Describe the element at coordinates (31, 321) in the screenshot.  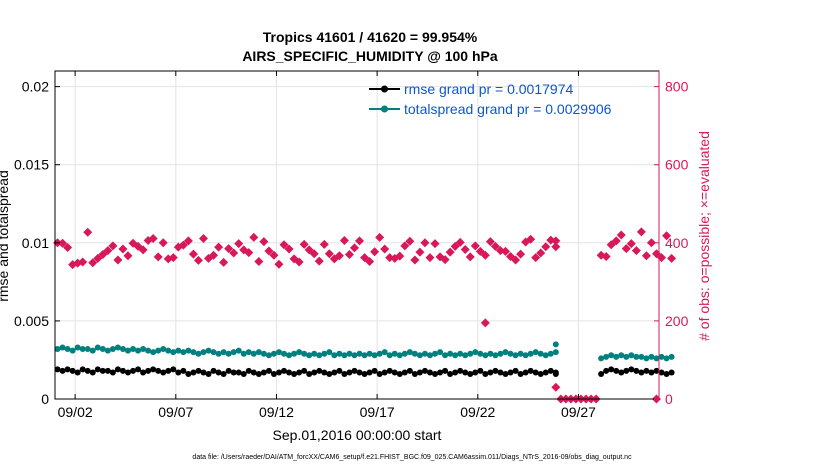
I see `y-left-tick-label: 0.005` at that location.